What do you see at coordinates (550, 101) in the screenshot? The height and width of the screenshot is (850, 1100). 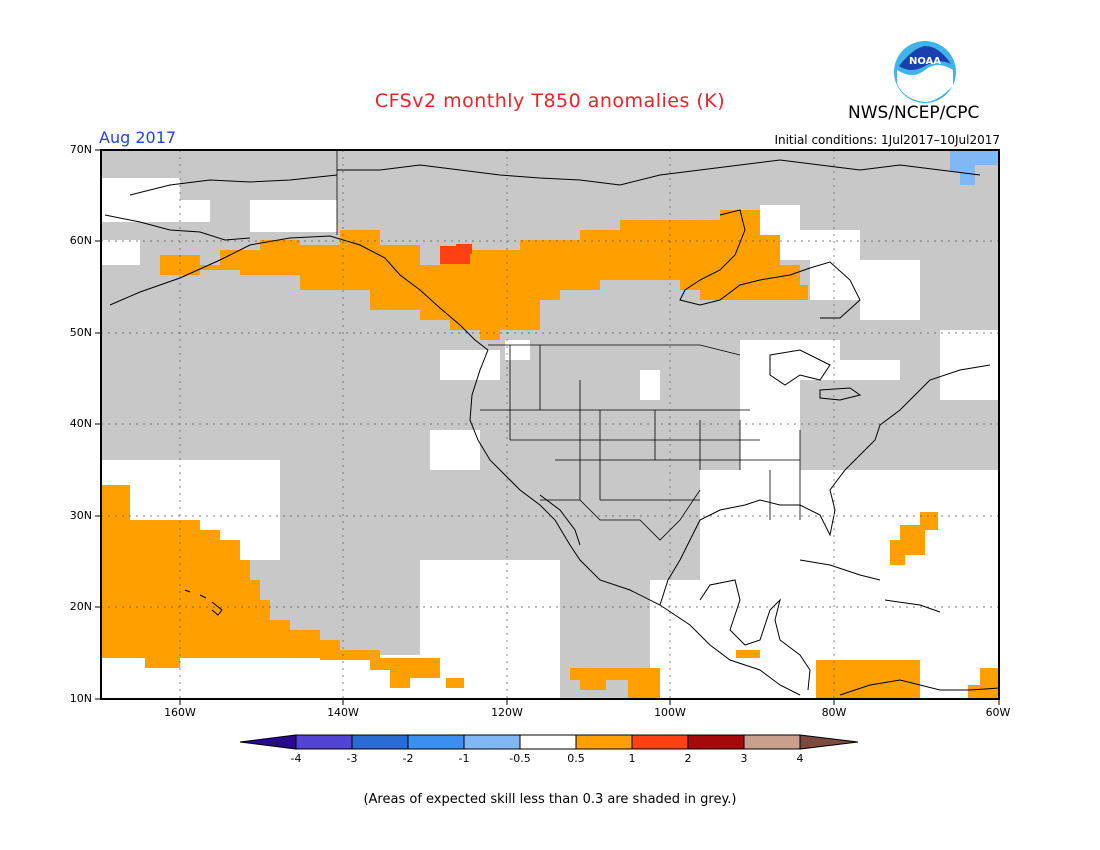 I see `map-title: CFSv2 monthly T850 anomalies (K)` at bounding box center [550, 101].